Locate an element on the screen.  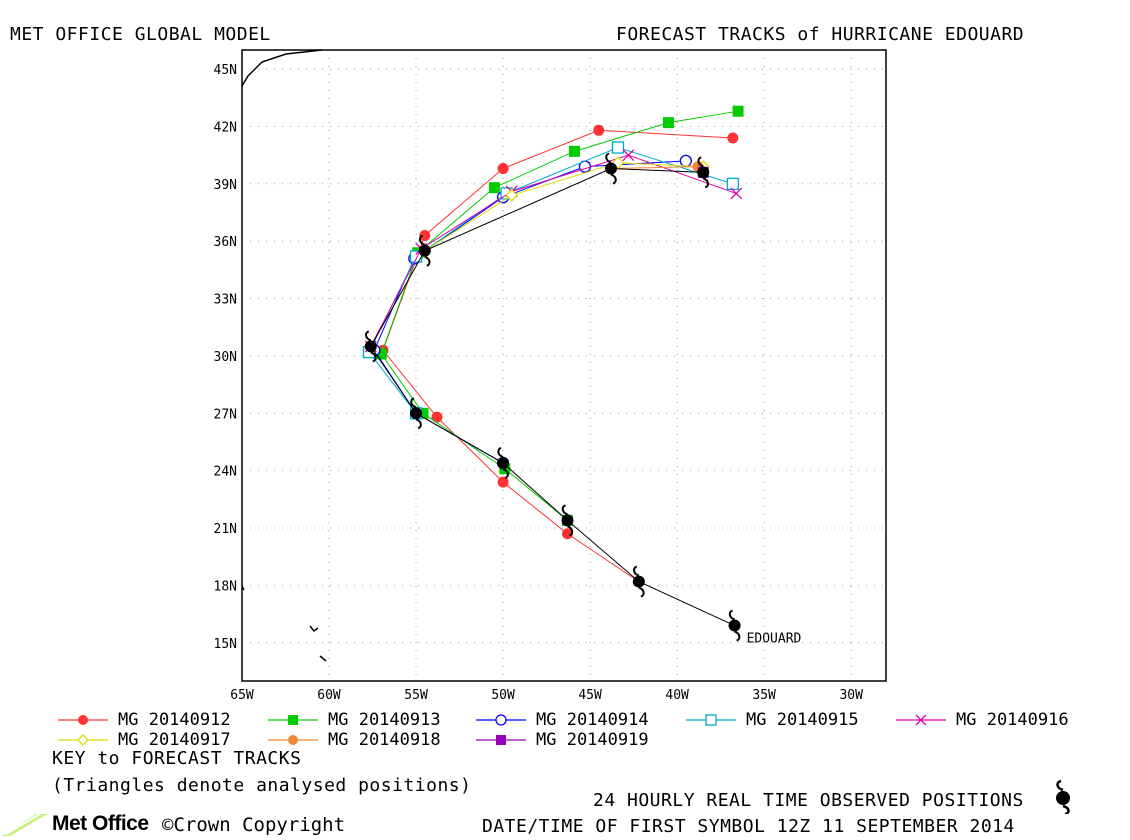
lon-tick-label: 60W is located at coordinates (329, 694).